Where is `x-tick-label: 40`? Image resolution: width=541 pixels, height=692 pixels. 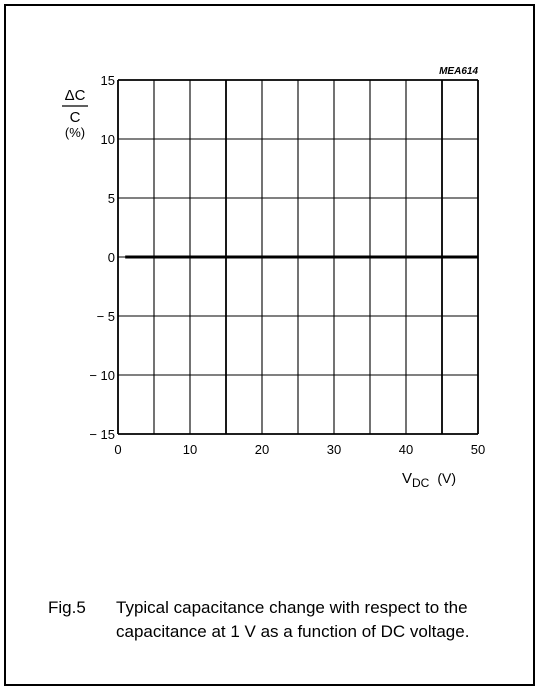
x-tick-label: 40 is located at coordinates (406, 449).